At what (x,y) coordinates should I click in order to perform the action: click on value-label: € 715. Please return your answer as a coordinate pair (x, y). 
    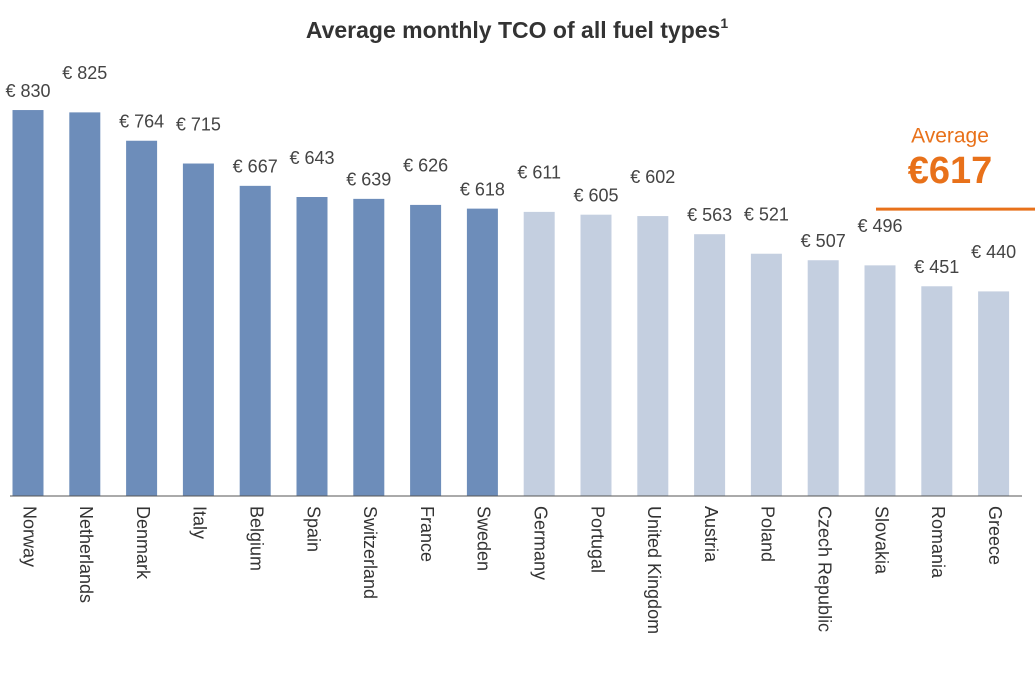
    Looking at the image, I should click on (198, 124).